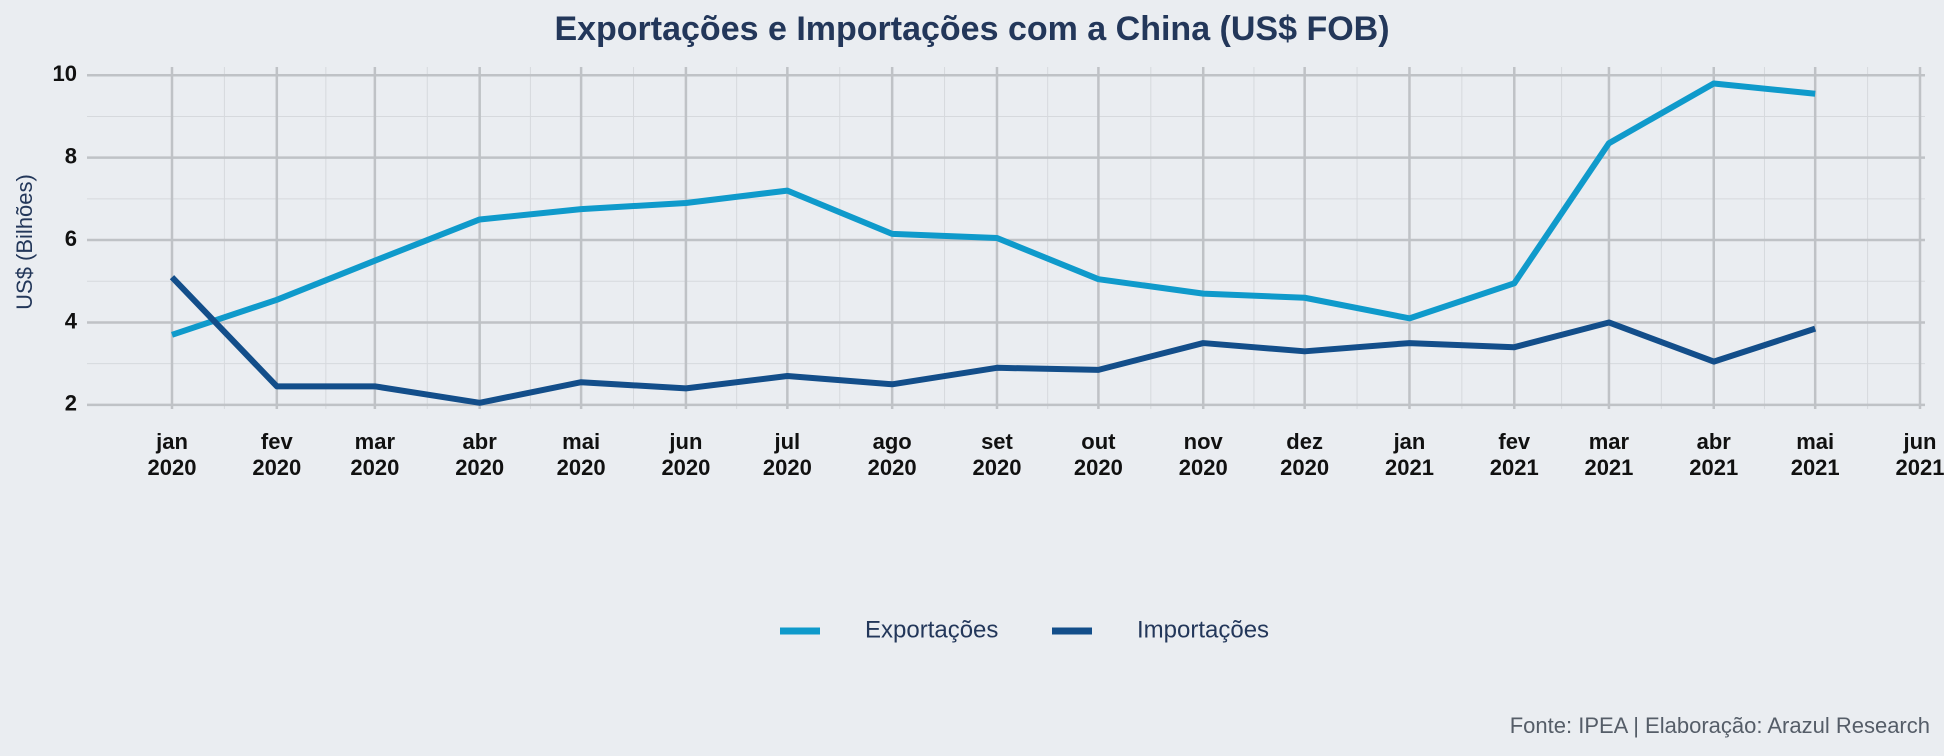 This screenshot has height=756, width=1944. Describe the element at coordinates (1713, 454) in the screenshot. I see `x-tick-label: abr 2021` at that location.